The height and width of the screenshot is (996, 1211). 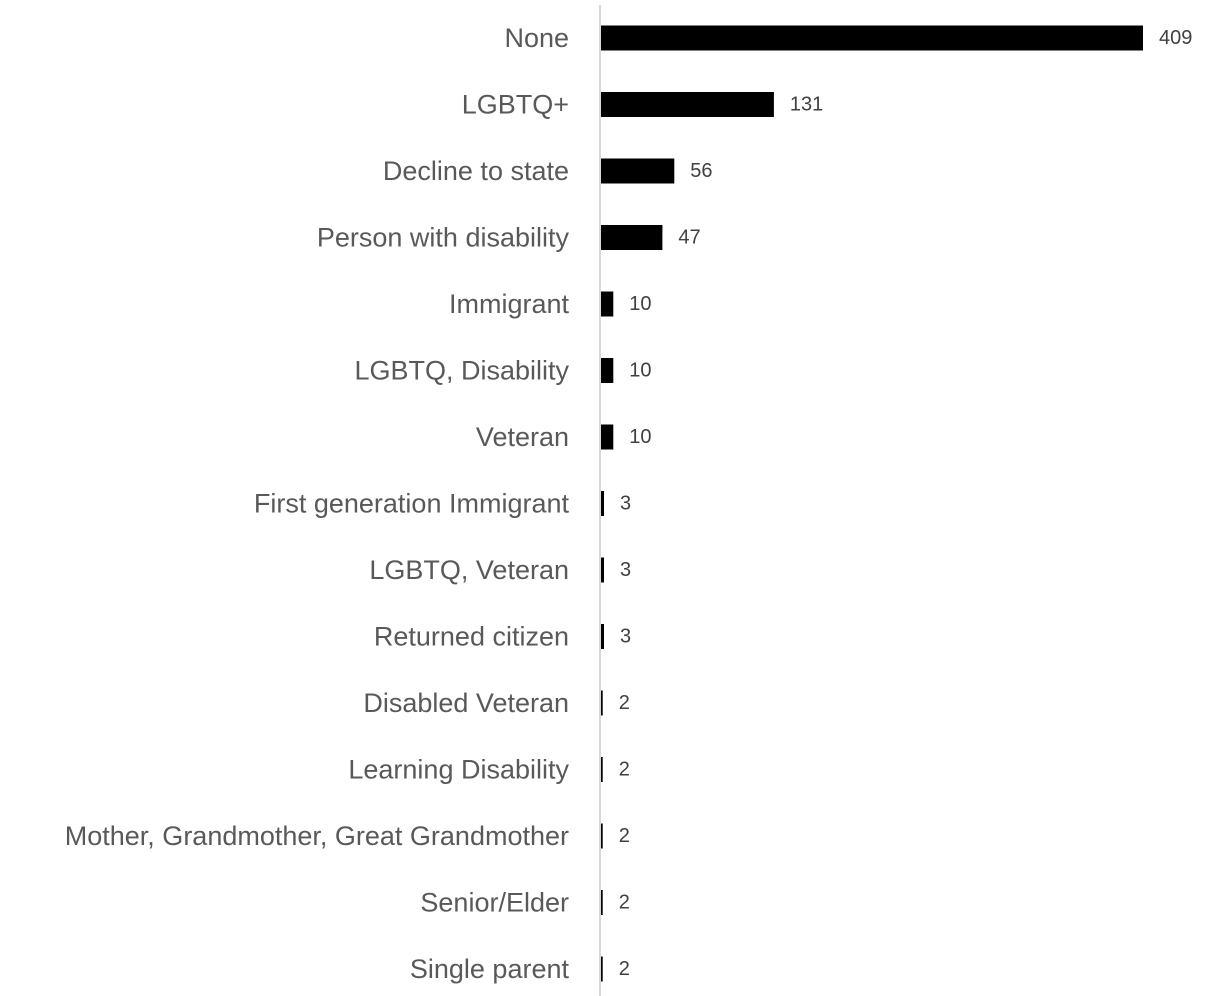 I want to click on category-label: Single parent, so click(x=490, y=969).